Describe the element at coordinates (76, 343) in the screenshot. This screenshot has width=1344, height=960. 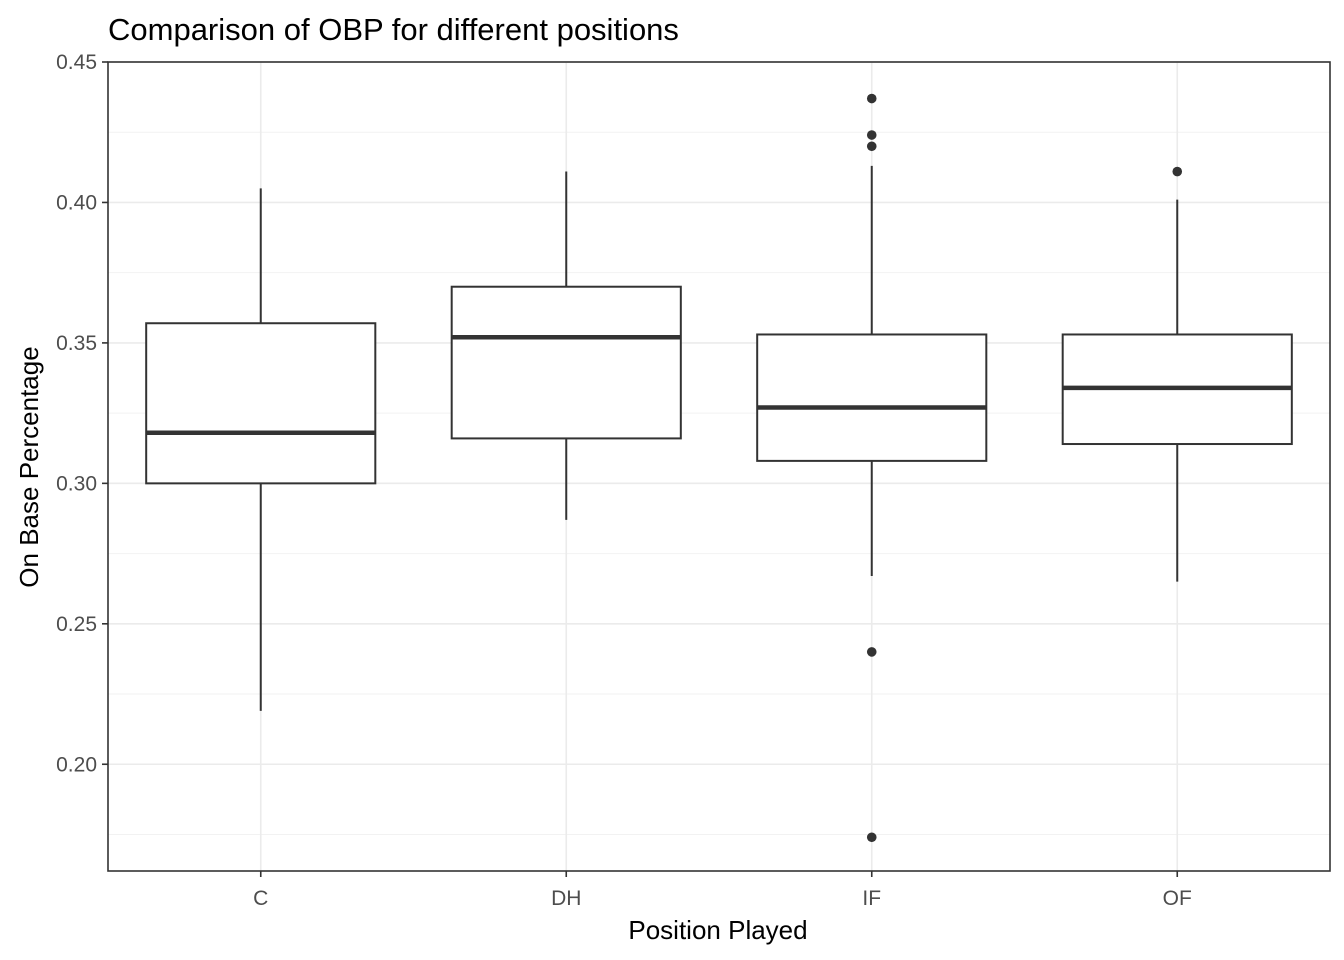
I see `y-tick-label: 0.35` at that location.